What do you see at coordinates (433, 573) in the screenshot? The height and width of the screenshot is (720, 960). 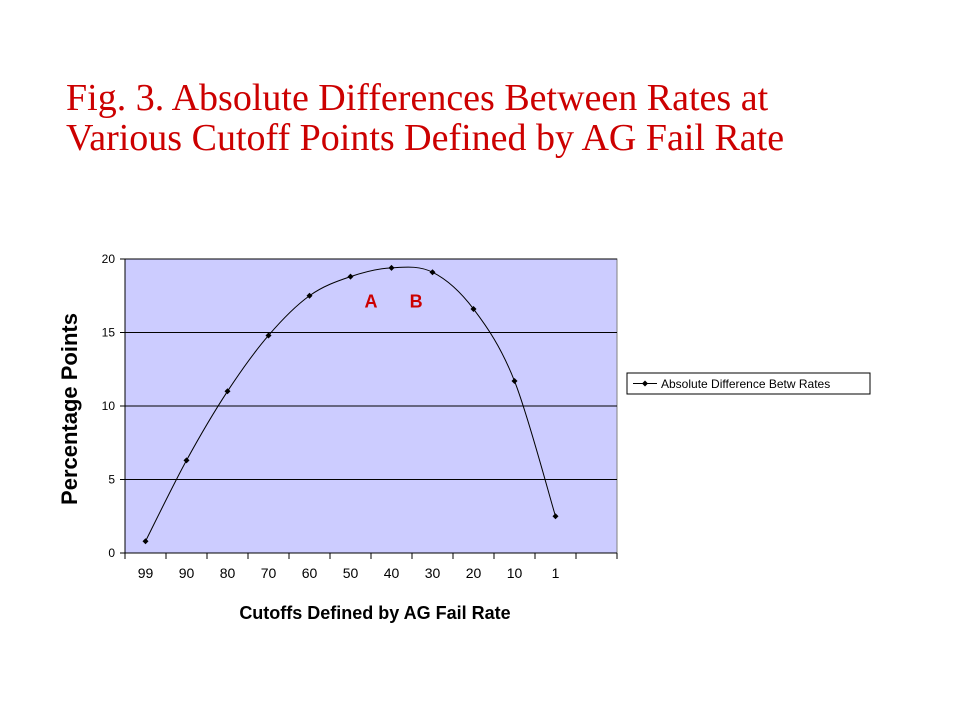 I see `x-tick-label-7: 30` at bounding box center [433, 573].